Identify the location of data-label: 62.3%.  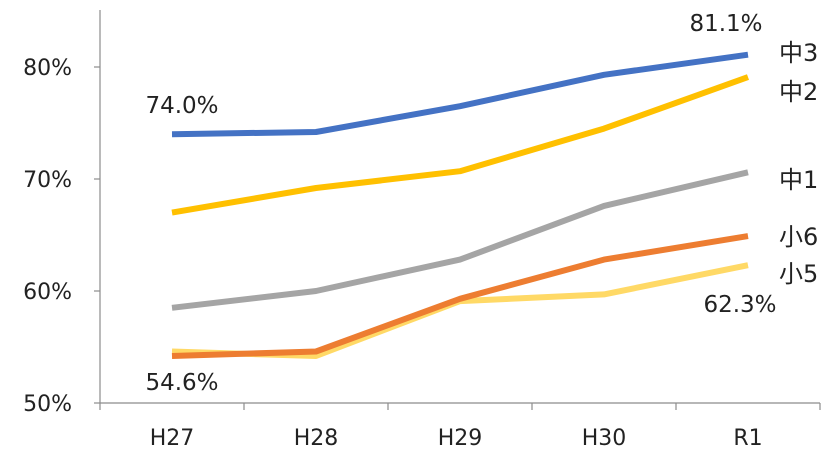
(739, 305).